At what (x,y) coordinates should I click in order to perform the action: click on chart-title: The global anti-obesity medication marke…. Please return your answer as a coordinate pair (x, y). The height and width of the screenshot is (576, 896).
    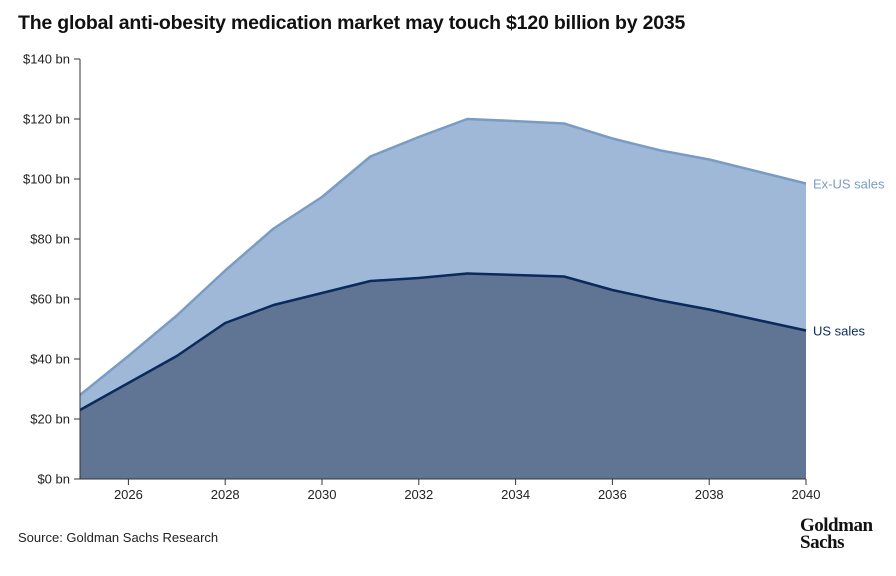
    Looking at the image, I should click on (352, 23).